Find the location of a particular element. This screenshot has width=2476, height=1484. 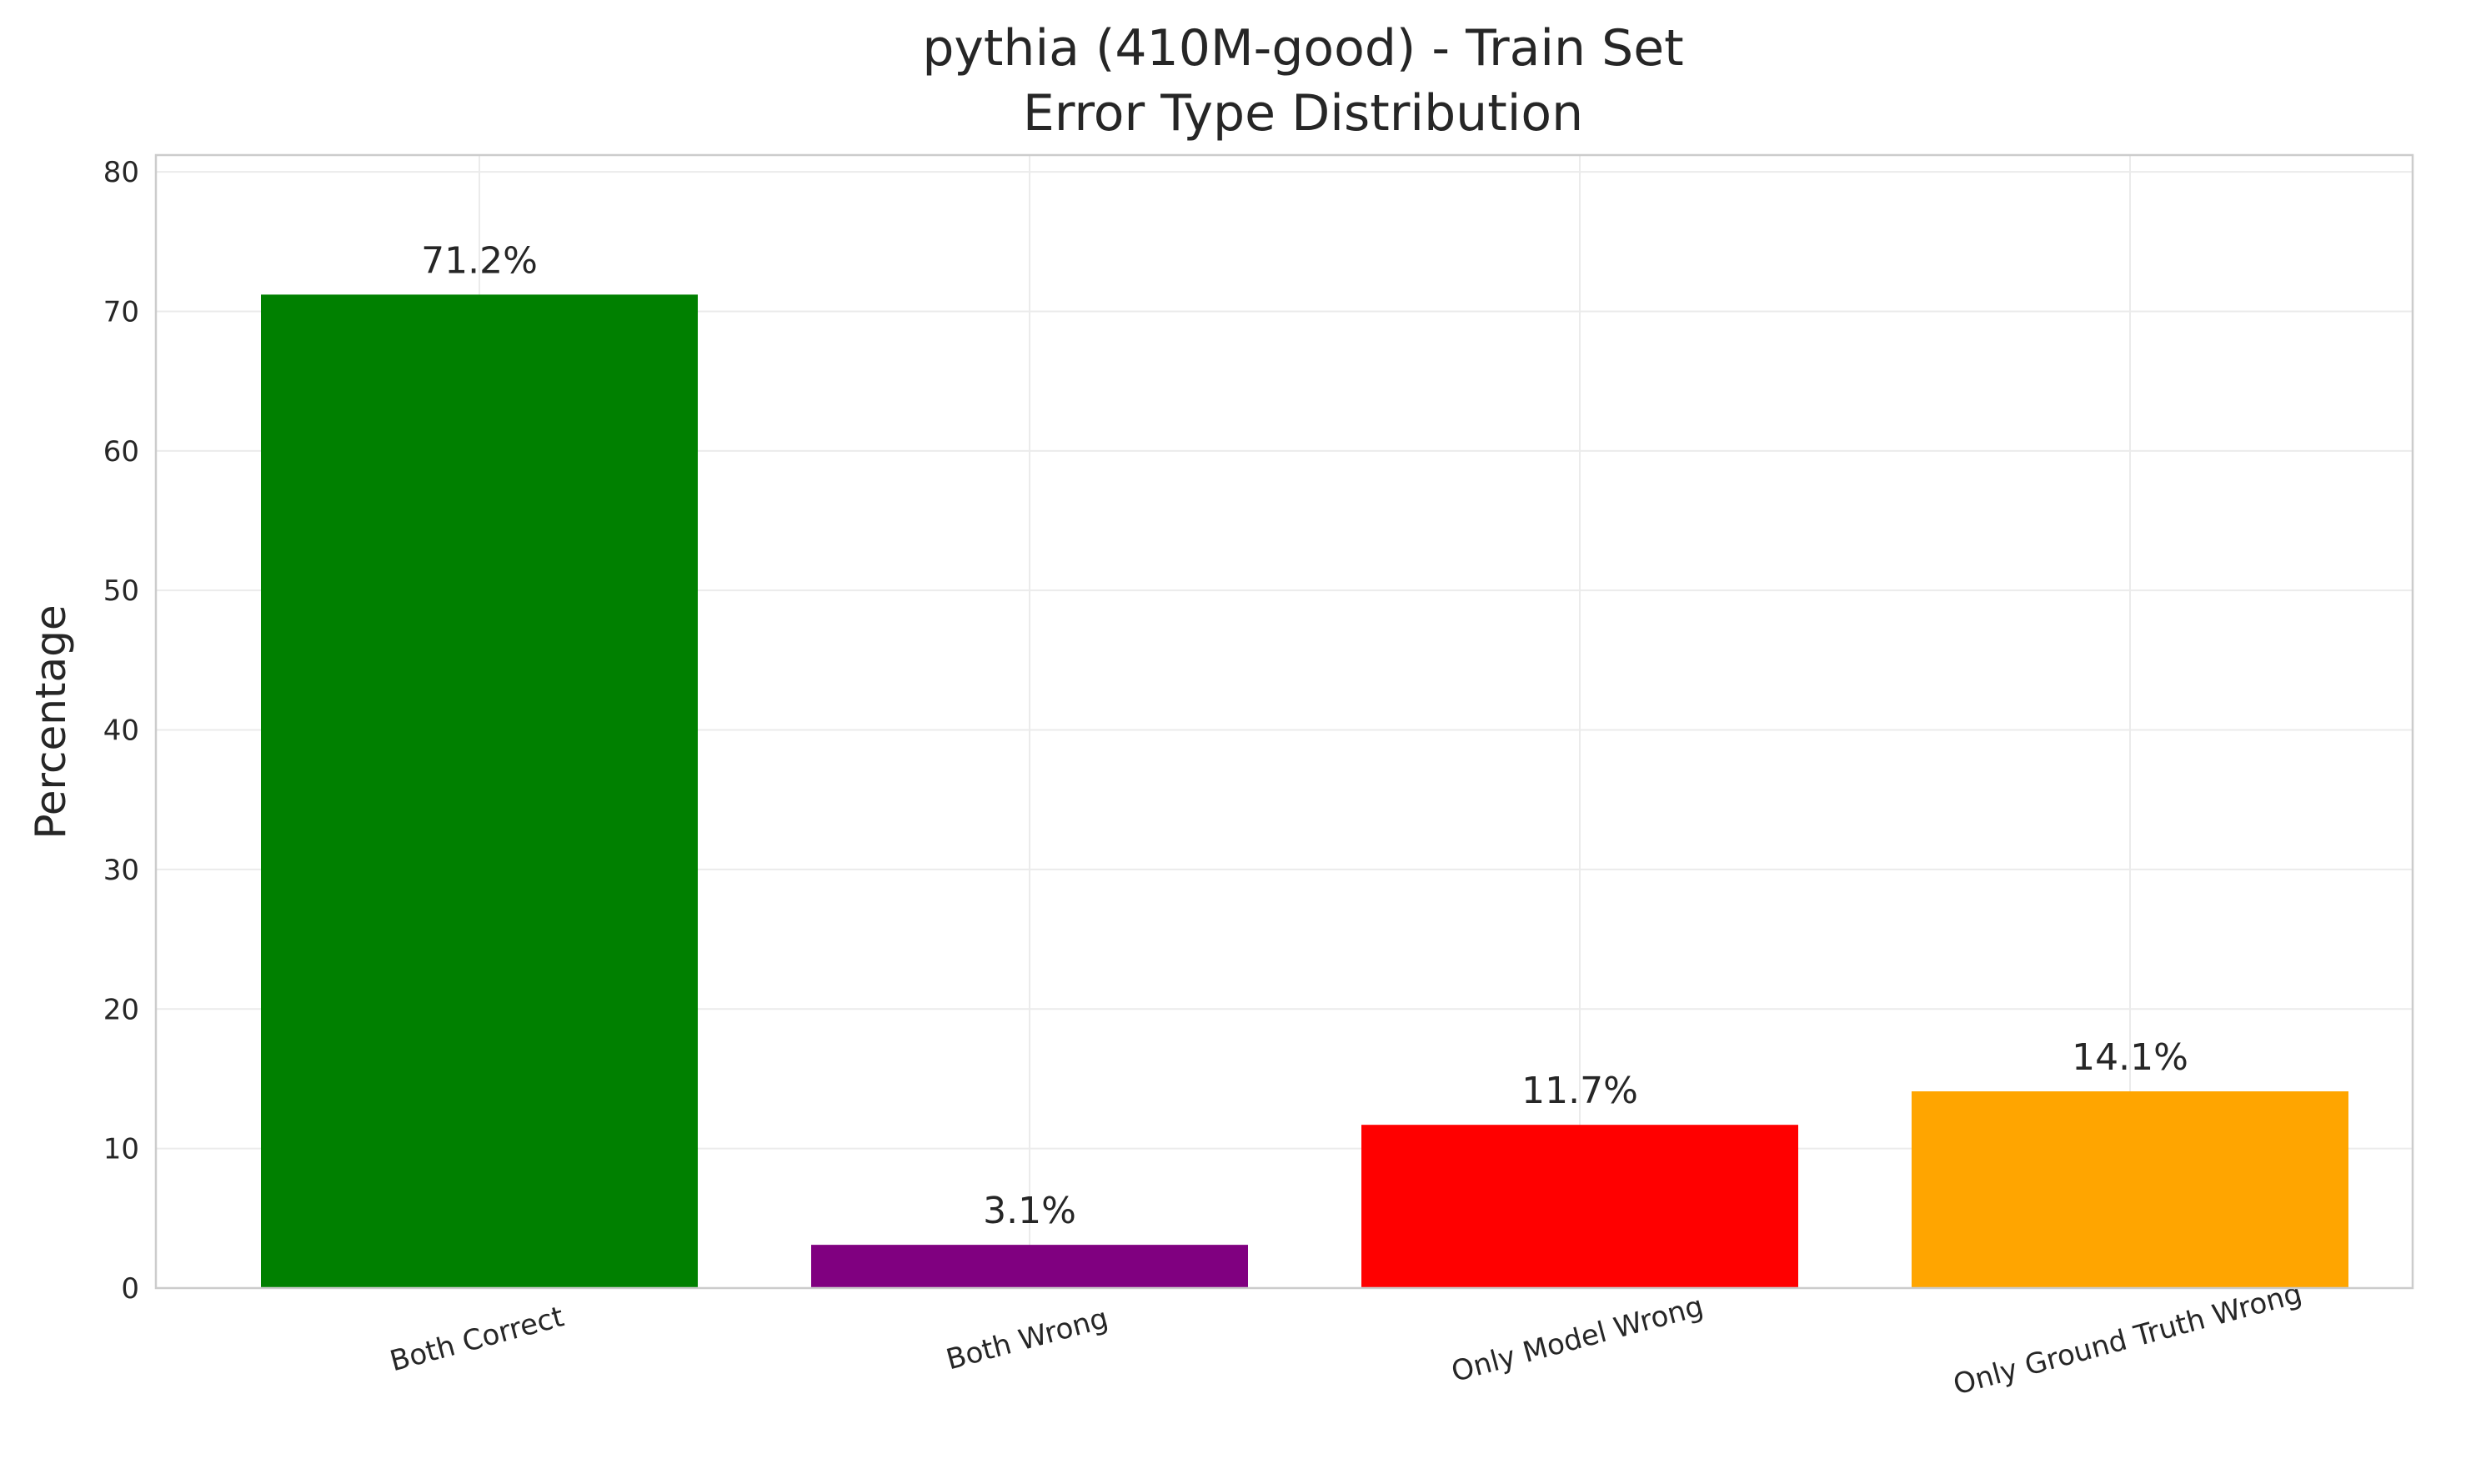

y-axis-ticks: 0 10 20 30 40 50 60 70 80 is located at coordinates (121, 731).